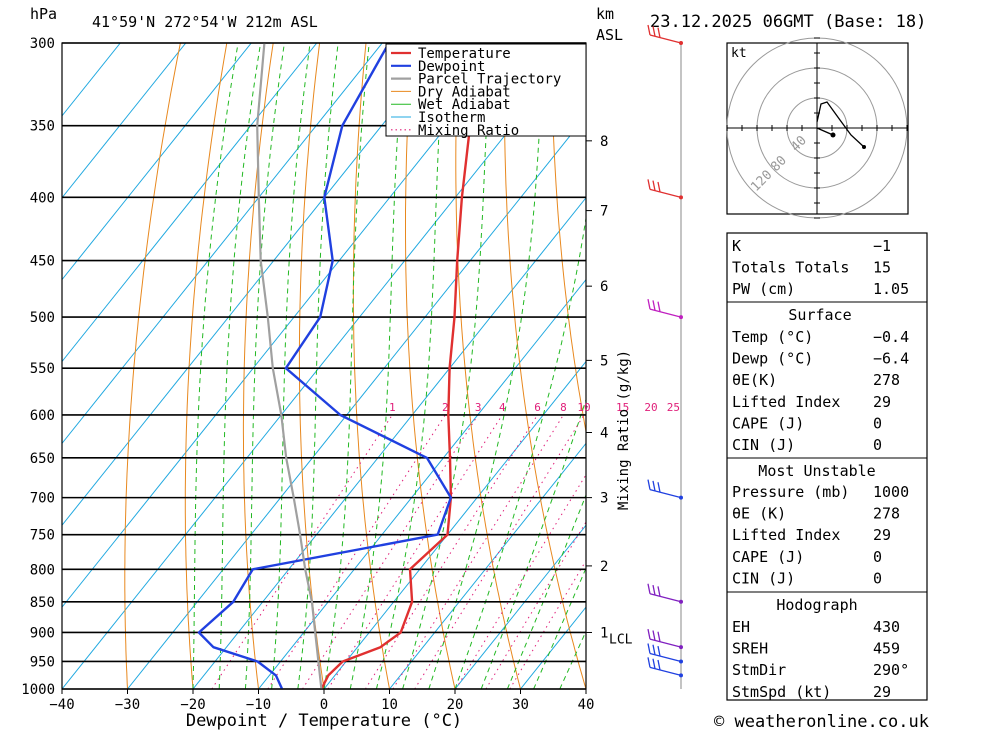 The width and height of the screenshot is (1000, 733). What do you see at coordinates (604, 567) in the screenshot?
I see `km-tick-label: 2` at bounding box center [604, 567].